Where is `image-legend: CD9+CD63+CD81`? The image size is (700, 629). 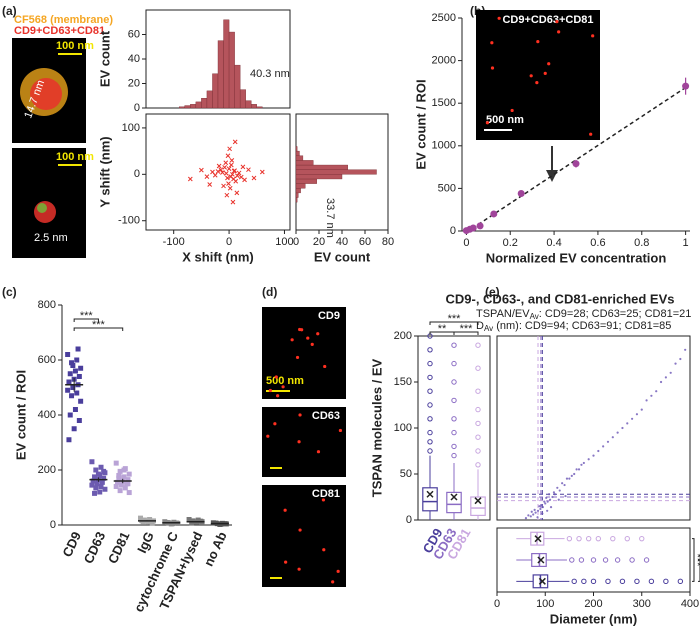 image-legend: CD9+CD63+CD81 is located at coordinates (59, 31).